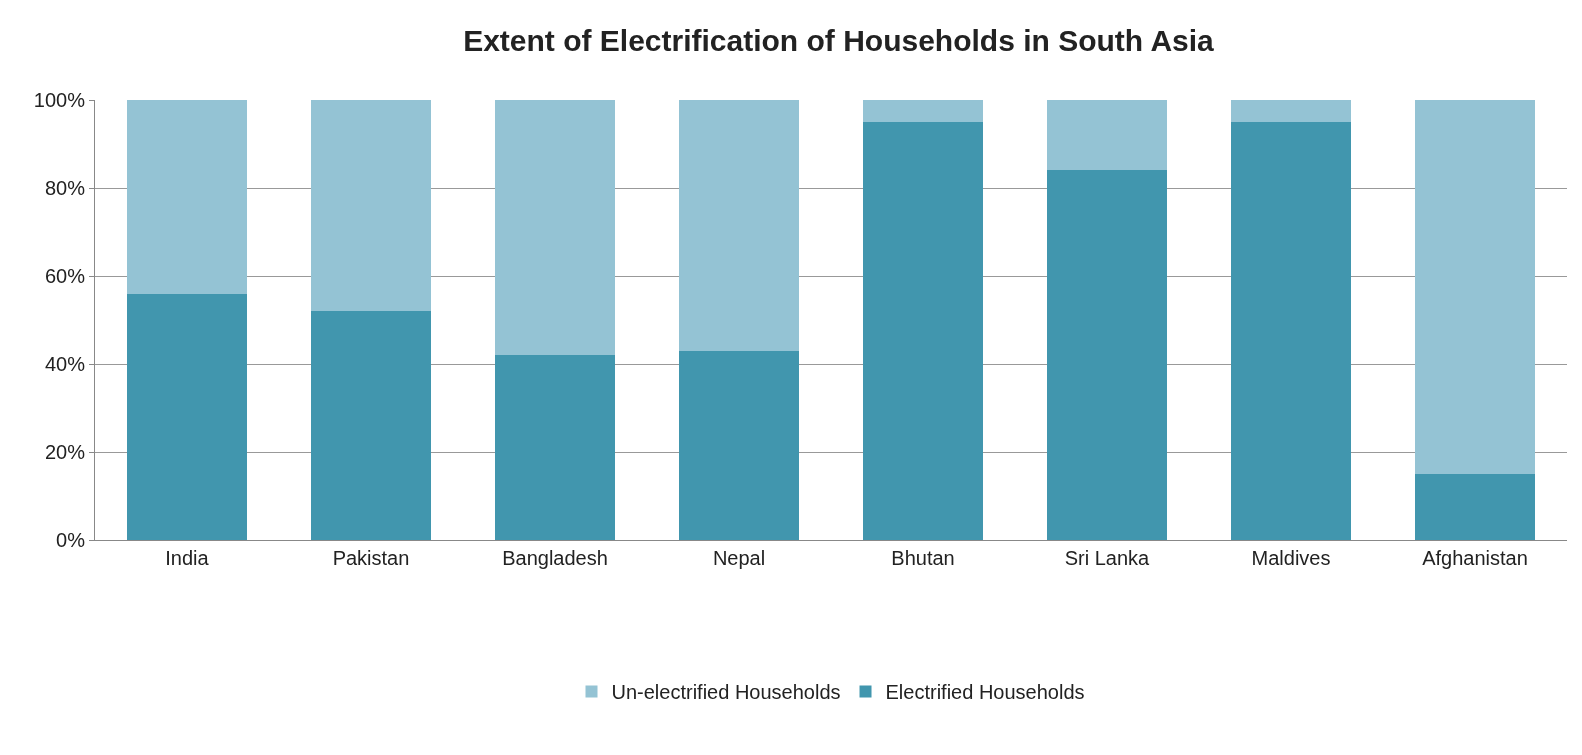  I want to click on y-tick-label: 40%, so click(65, 364).